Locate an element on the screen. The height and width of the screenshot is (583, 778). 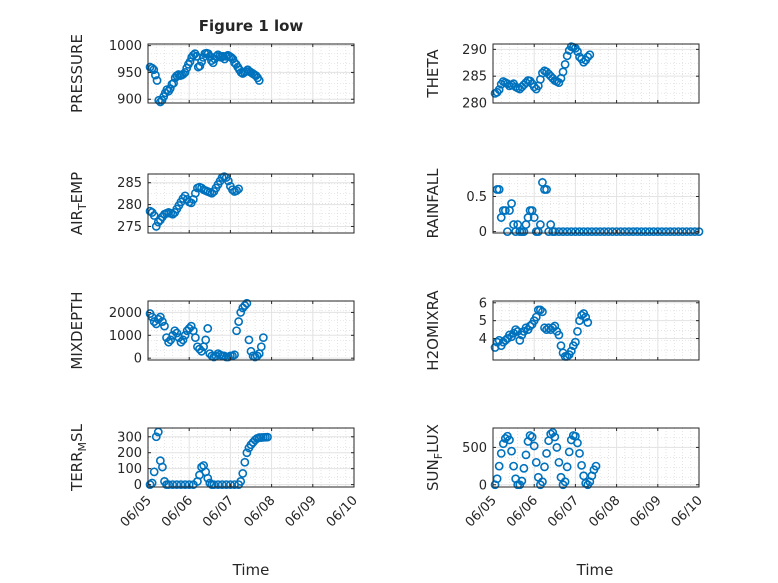
y-tick-label: 285 is located at coordinates (129, 183).